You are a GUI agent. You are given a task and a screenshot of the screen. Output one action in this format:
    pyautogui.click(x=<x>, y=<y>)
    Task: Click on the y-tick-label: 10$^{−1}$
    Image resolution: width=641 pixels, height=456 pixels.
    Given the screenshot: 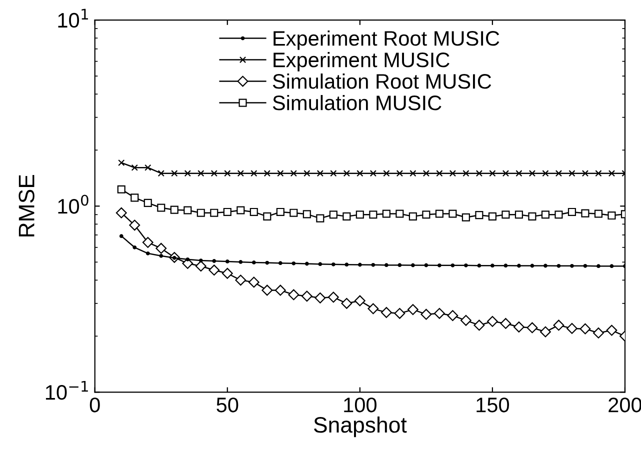 What is the action you would take?
    pyautogui.click(x=67, y=390)
    